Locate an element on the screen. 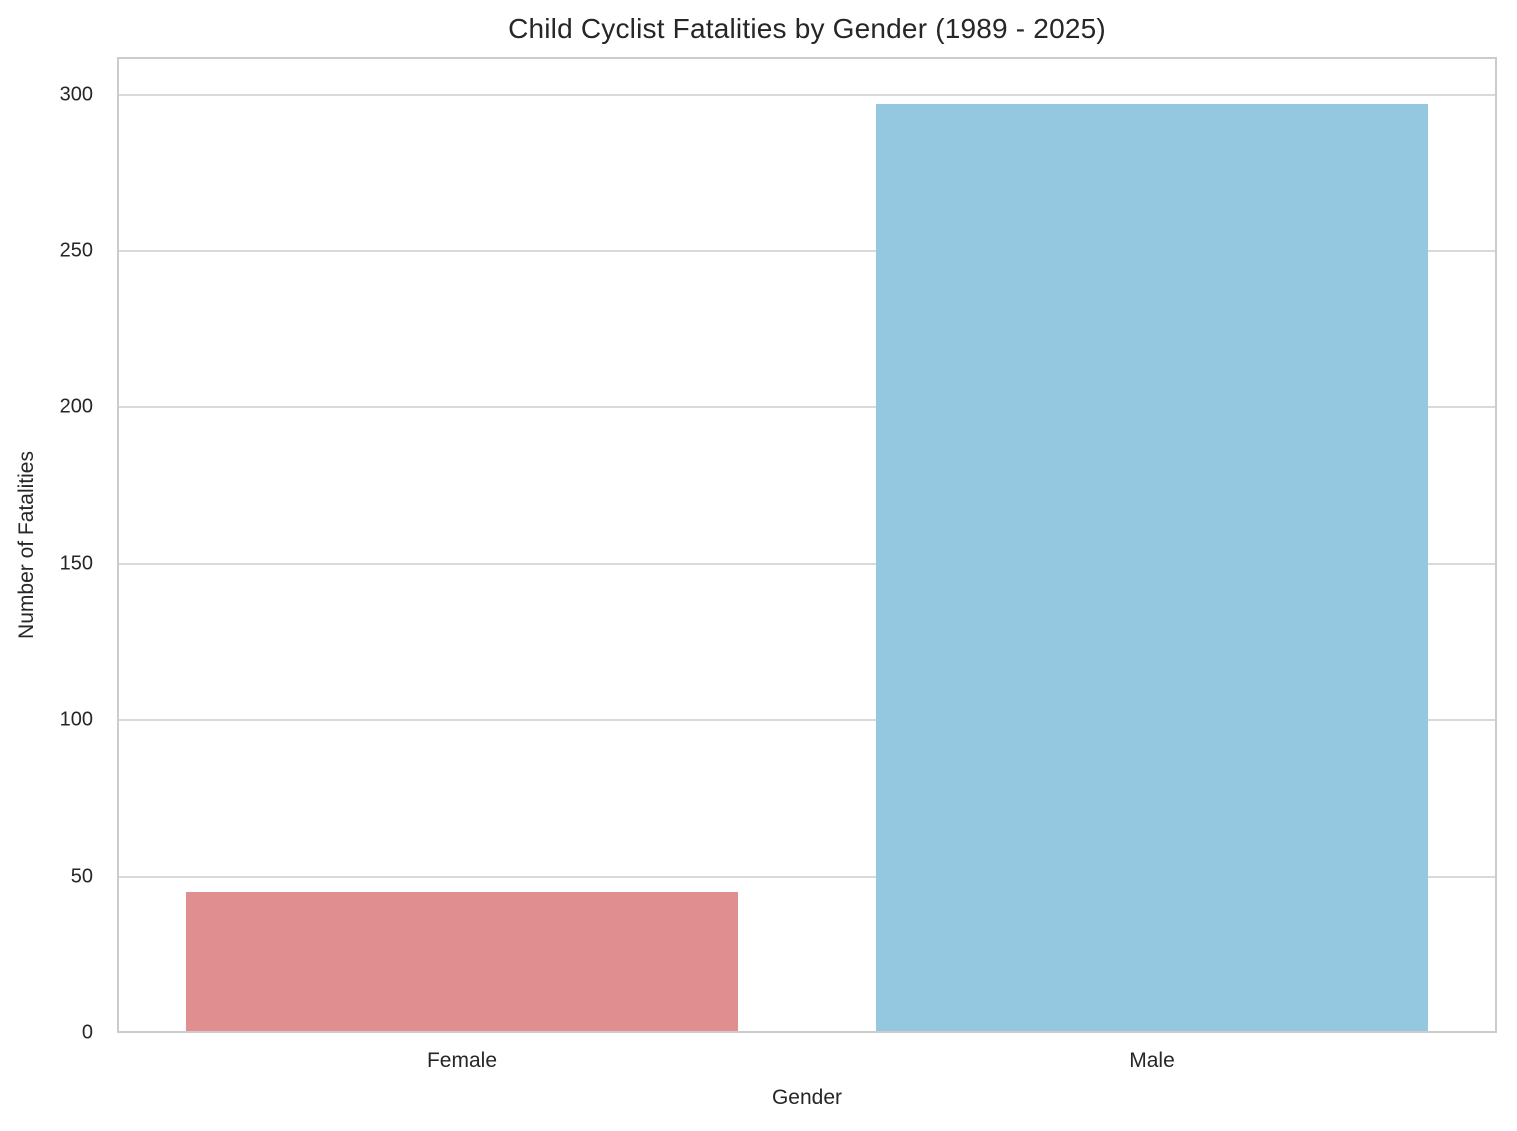  x-tick-label-male: Male is located at coordinates (1152, 1060).